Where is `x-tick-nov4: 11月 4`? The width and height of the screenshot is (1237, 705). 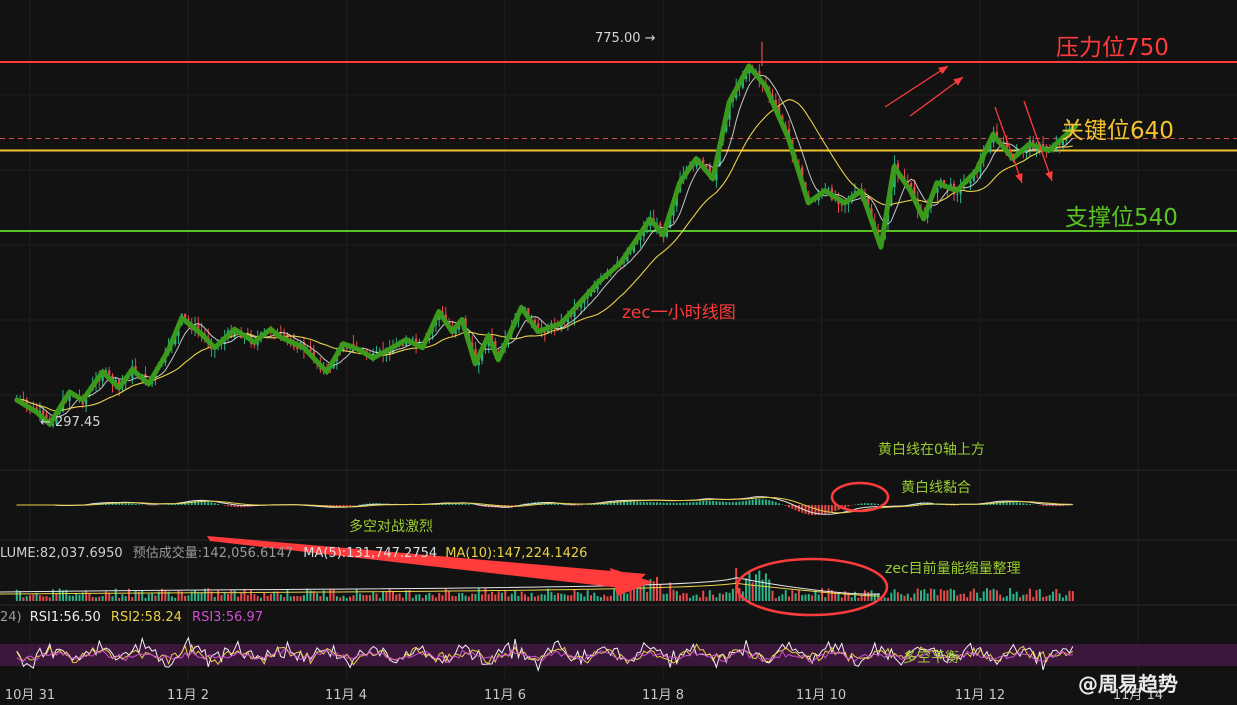 x-tick-nov4: 11月 4 is located at coordinates (346, 695).